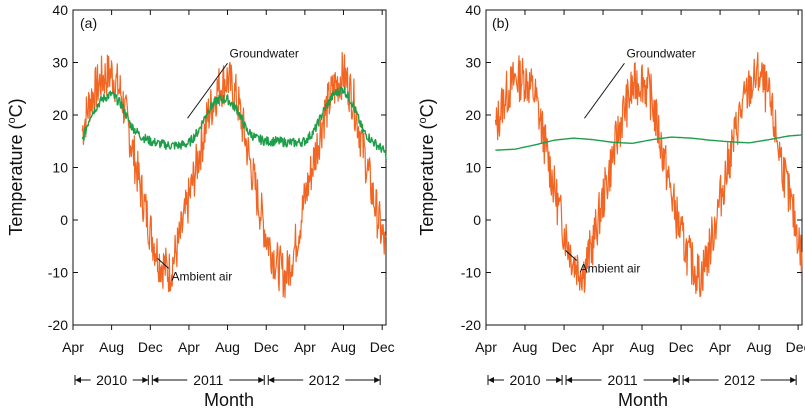 Image resolution: width=805 pixels, height=413 pixels. What do you see at coordinates (227, 380) in the screenshot?
I see `years-a: 2010 2011 2012` at bounding box center [227, 380].